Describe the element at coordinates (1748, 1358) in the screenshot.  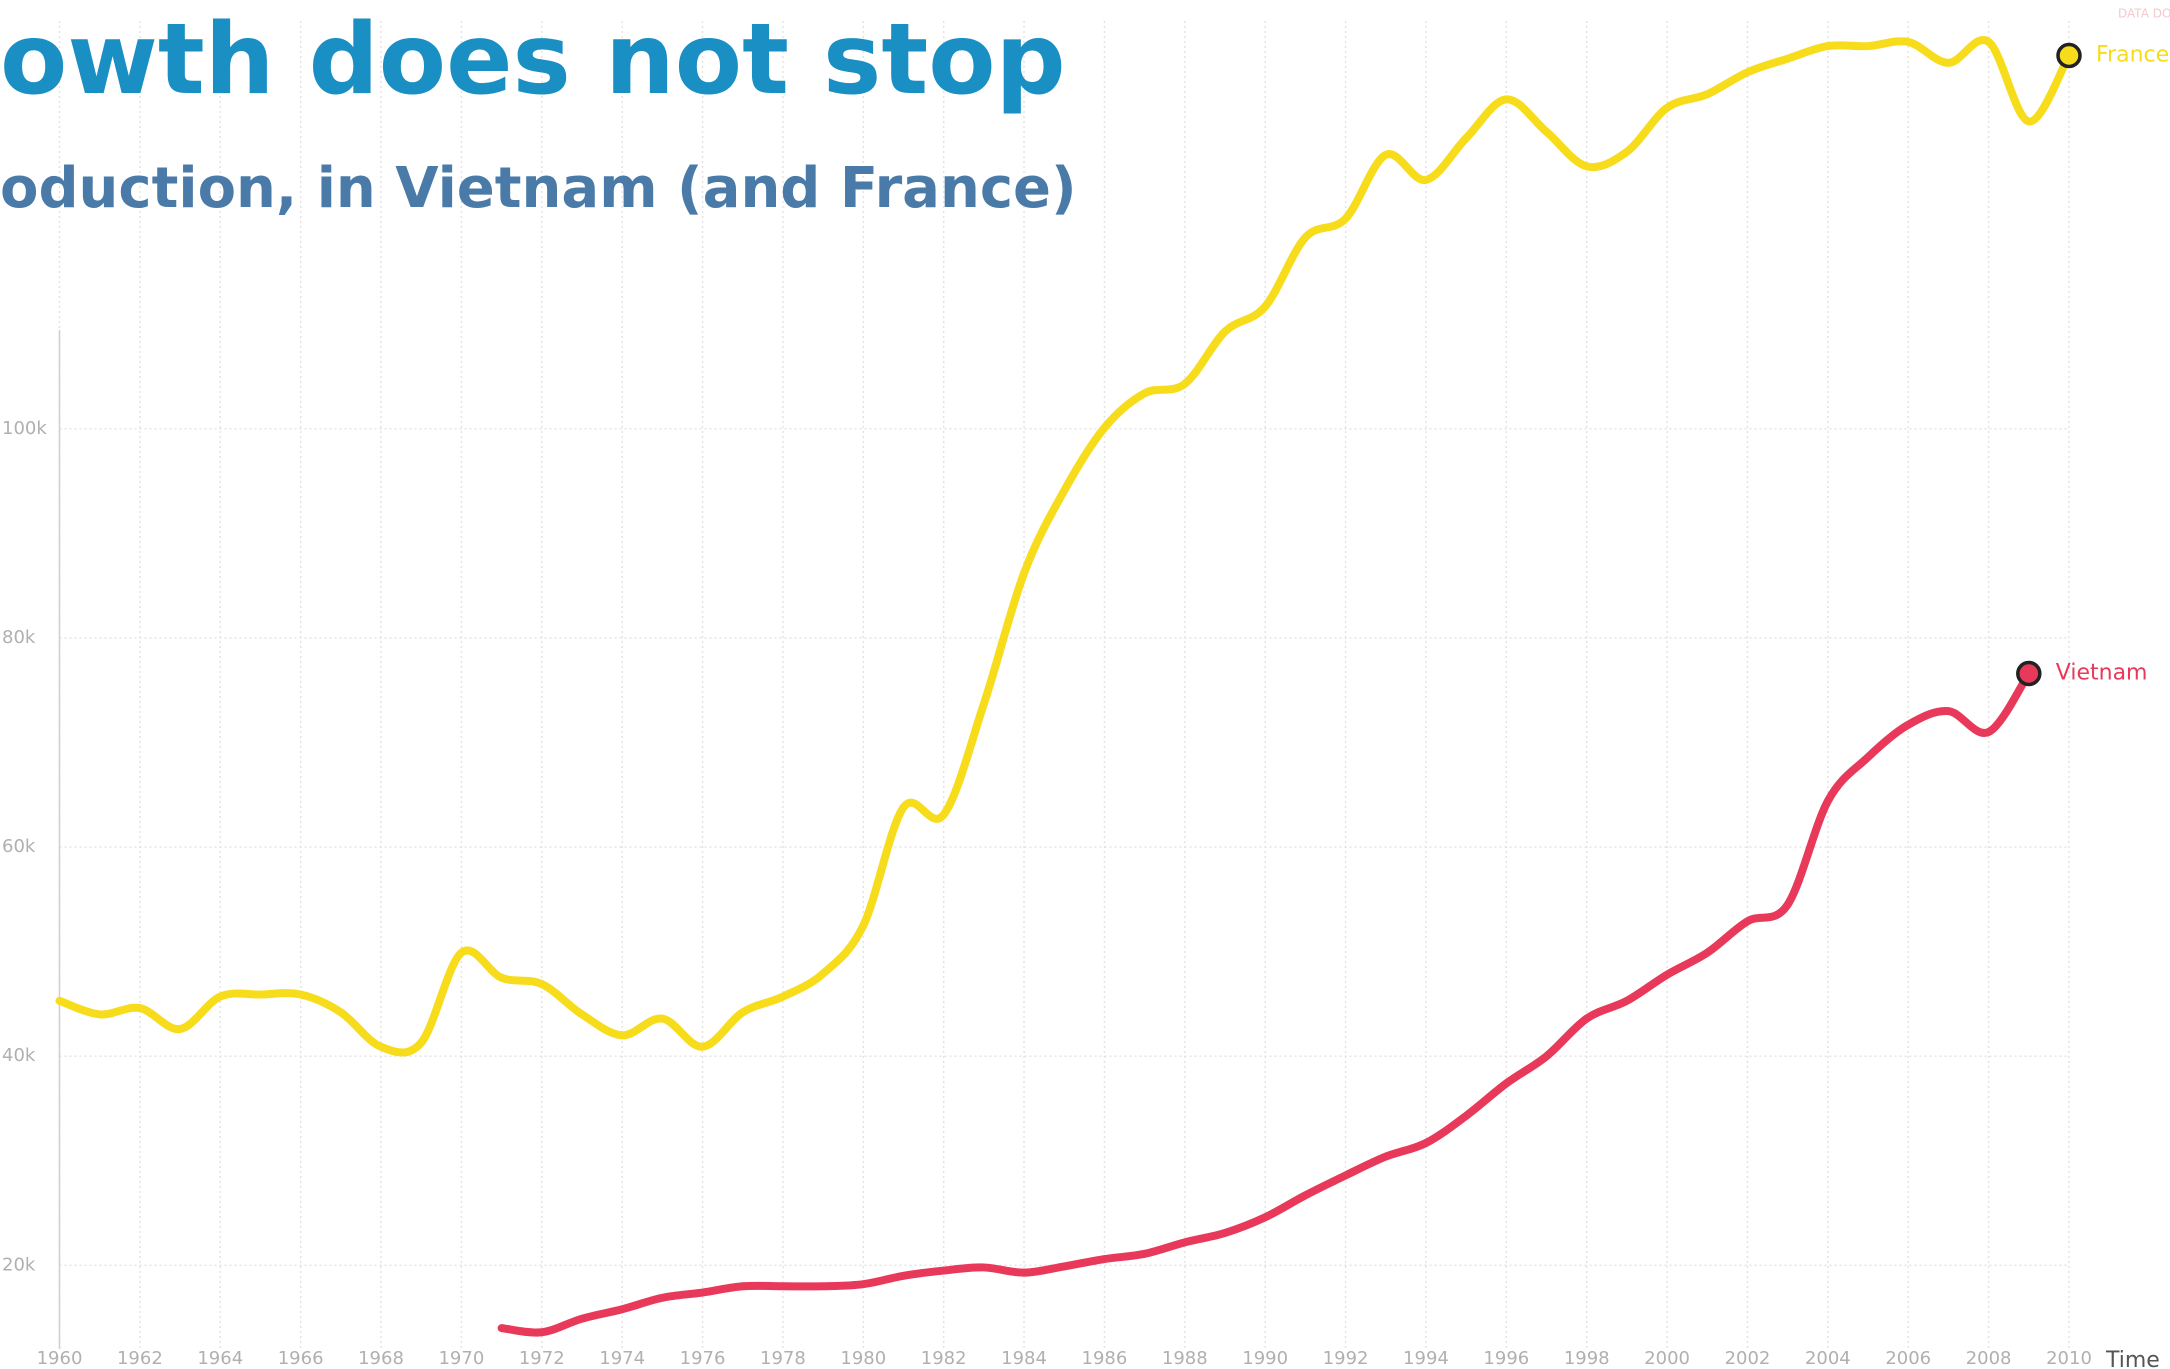
I see `x-tick-label: 2002` at that location.